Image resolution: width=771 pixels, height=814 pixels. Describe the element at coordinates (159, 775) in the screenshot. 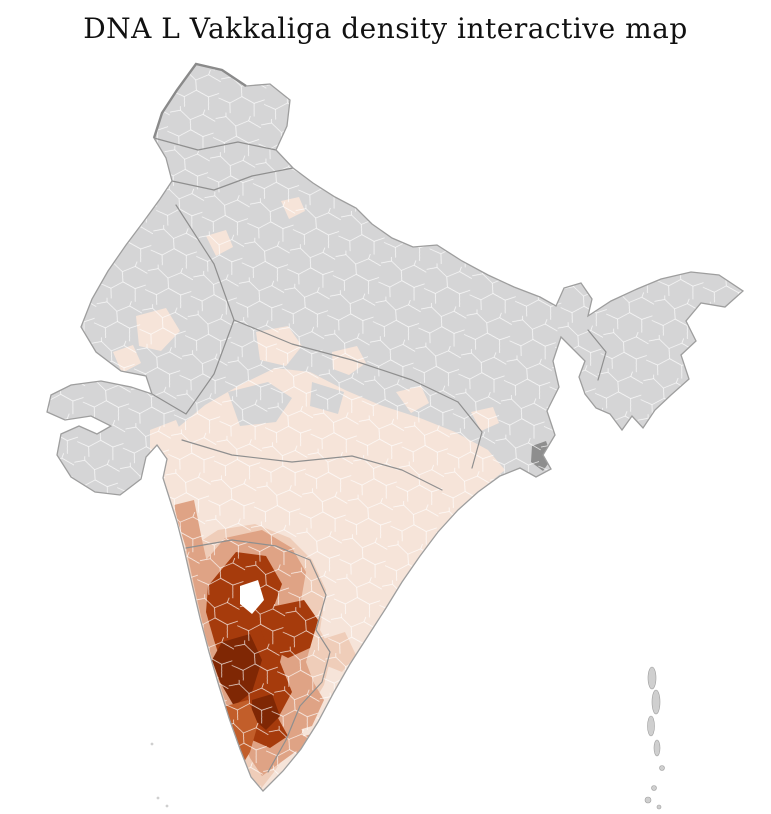

I see `lakshadweep-islands` at that location.